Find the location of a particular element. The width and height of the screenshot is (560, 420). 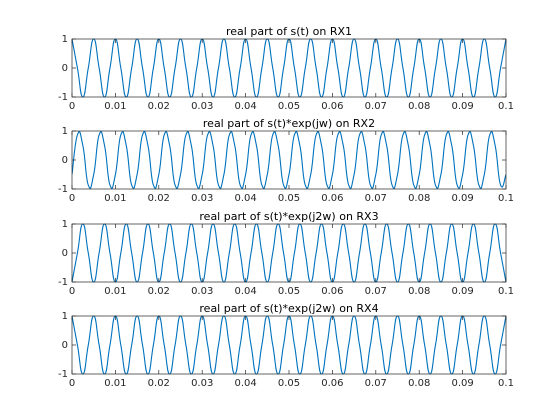

subplot-title: real part of s(t)*exp(jw) on RX2 is located at coordinates (289, 123).